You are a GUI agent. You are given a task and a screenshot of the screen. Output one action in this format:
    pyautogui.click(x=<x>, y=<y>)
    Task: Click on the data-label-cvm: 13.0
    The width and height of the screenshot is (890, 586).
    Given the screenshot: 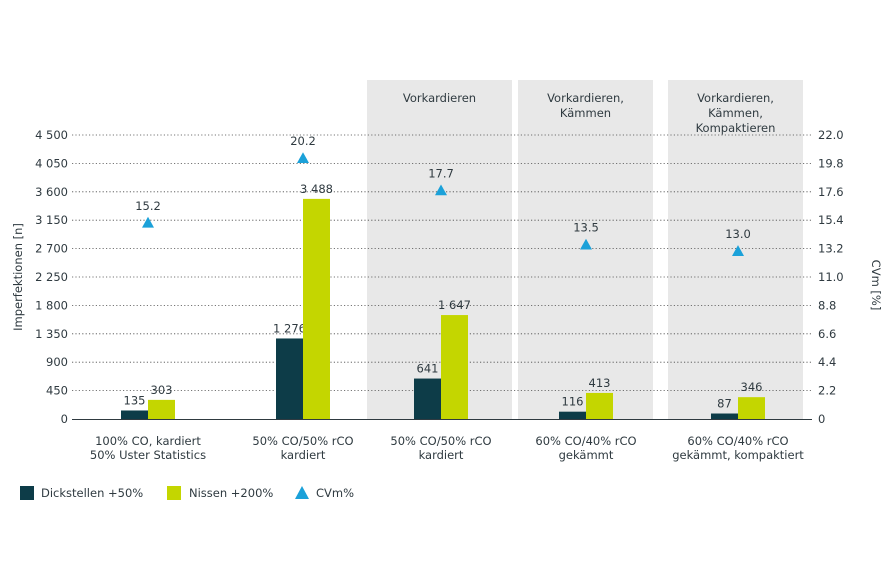 What is the action you would take?
    pyautogui.click(x=738, y=234)
    